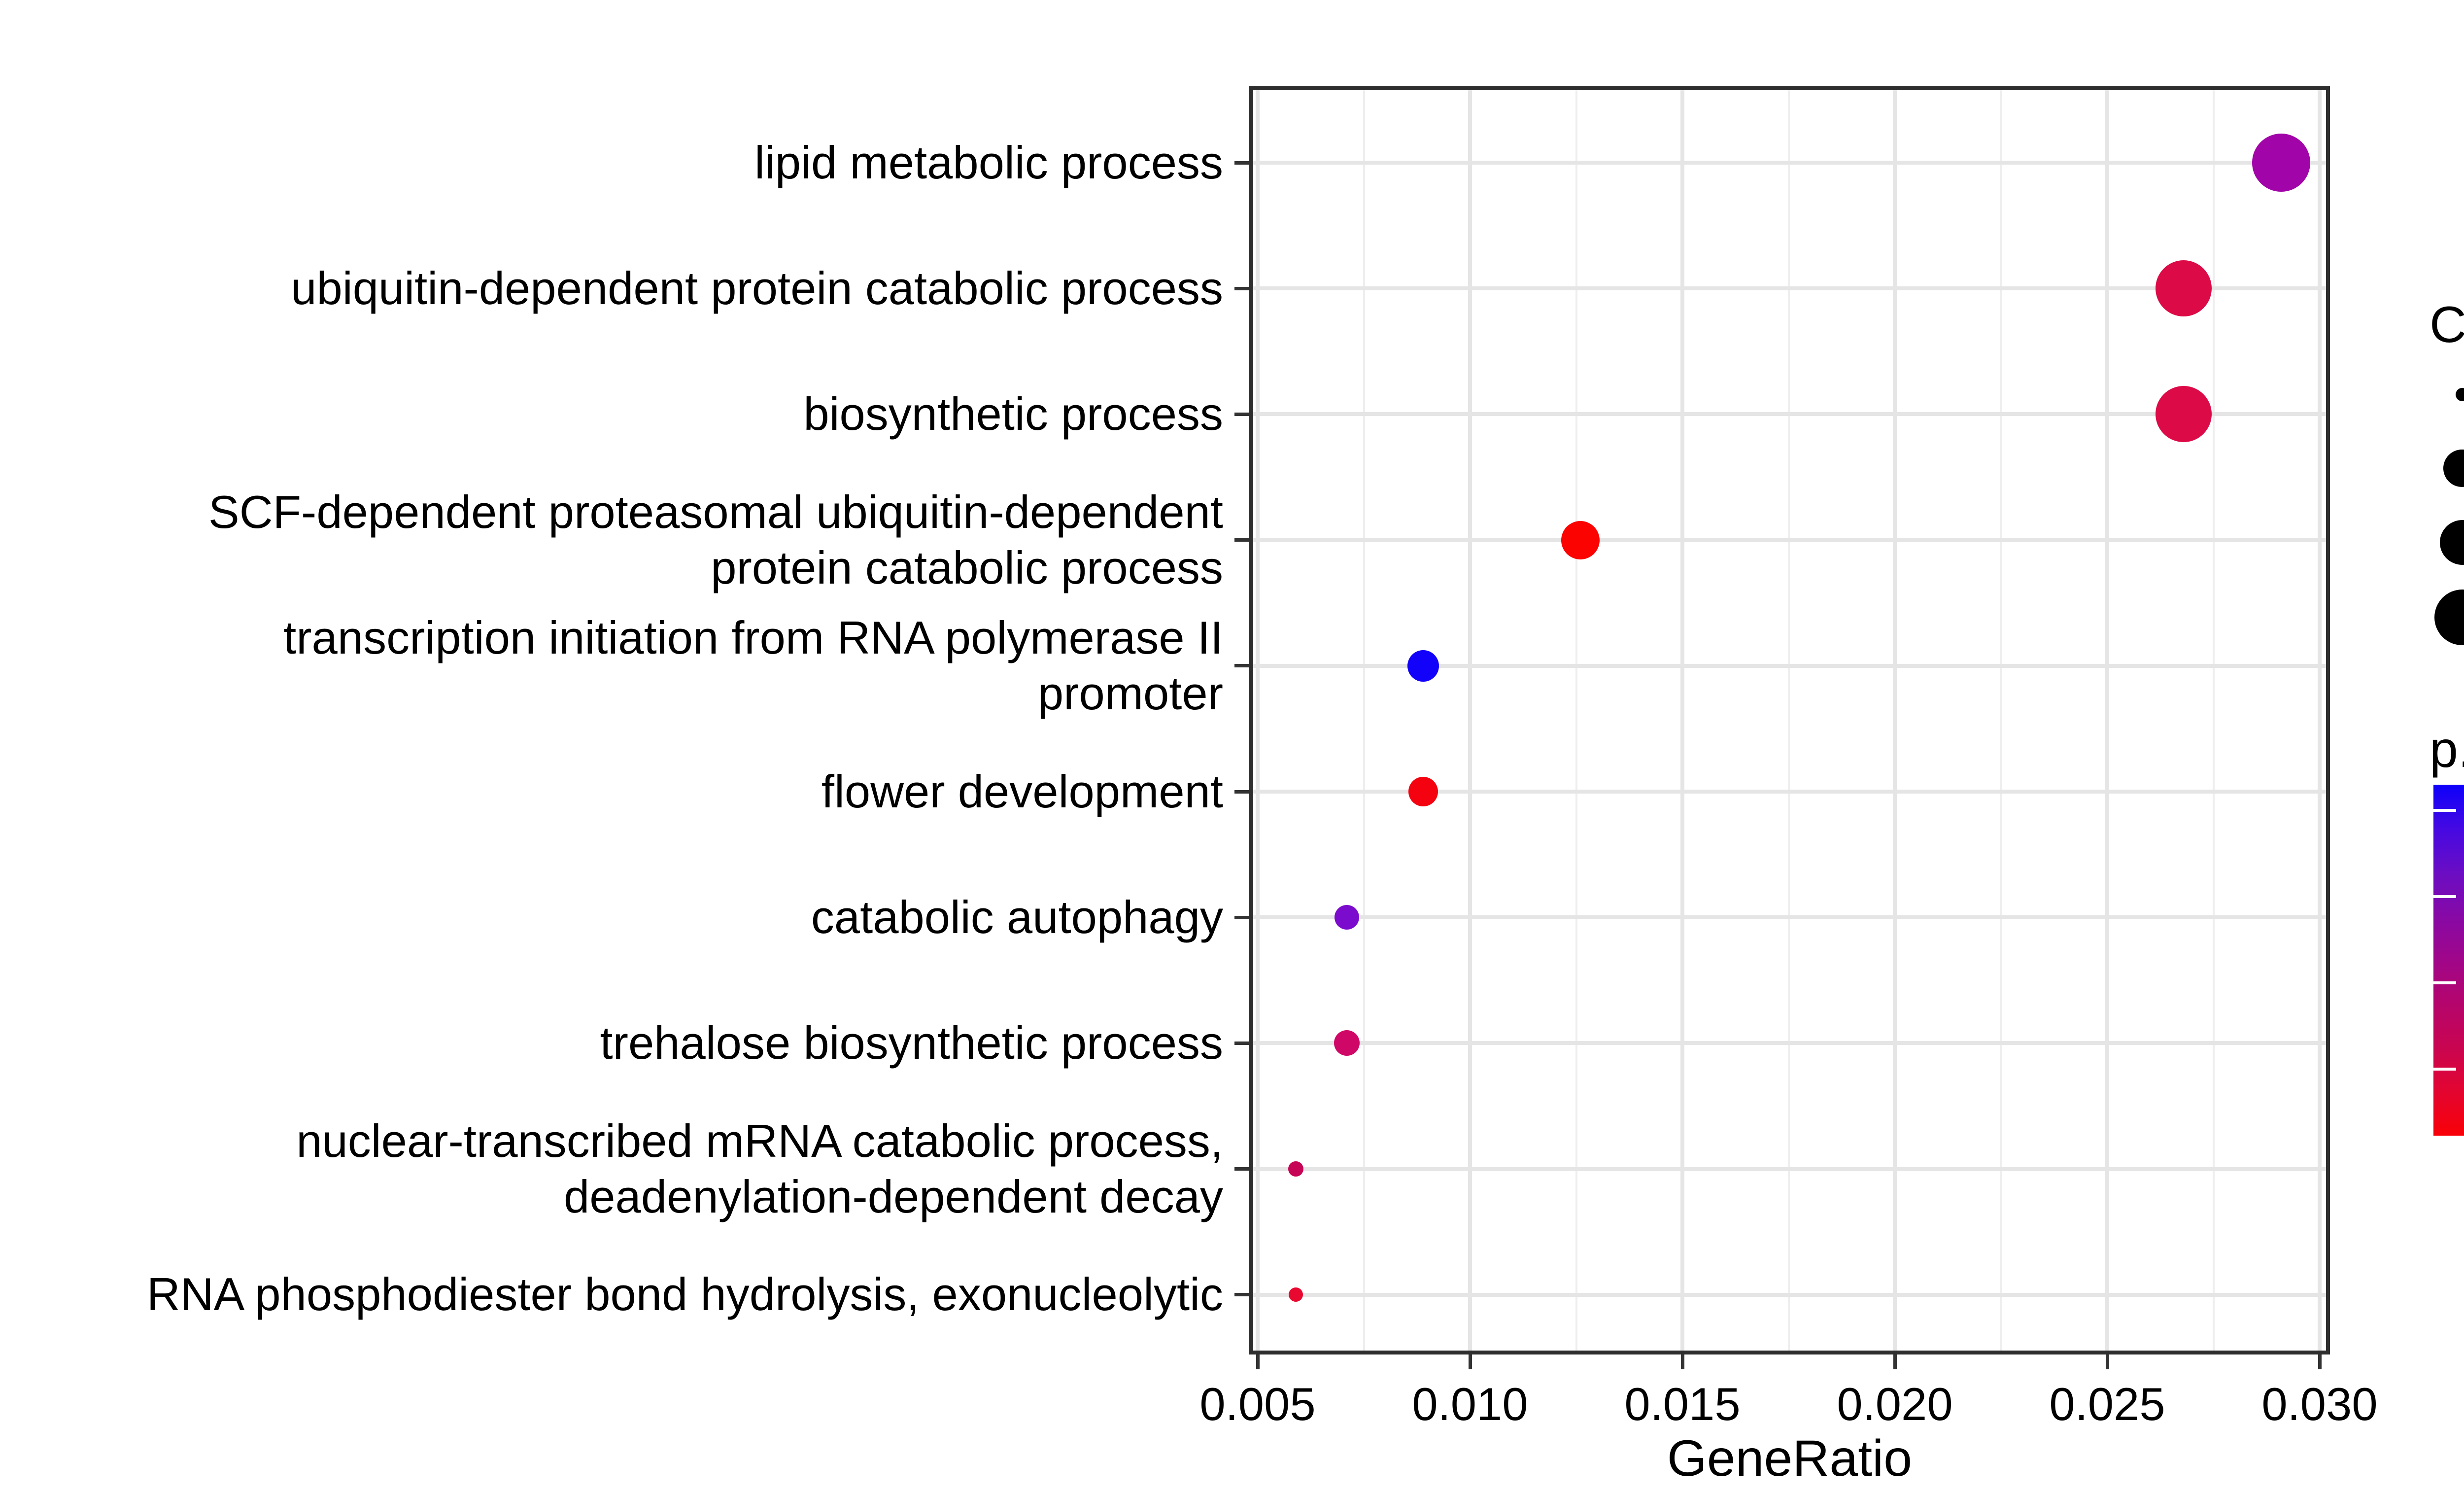 The image size is (2464, 1493). What do you see at coordinates (1130, 693) in the screenshot?
I see `y-axis-label-line: promoter` at bounding box center [1130, 693].